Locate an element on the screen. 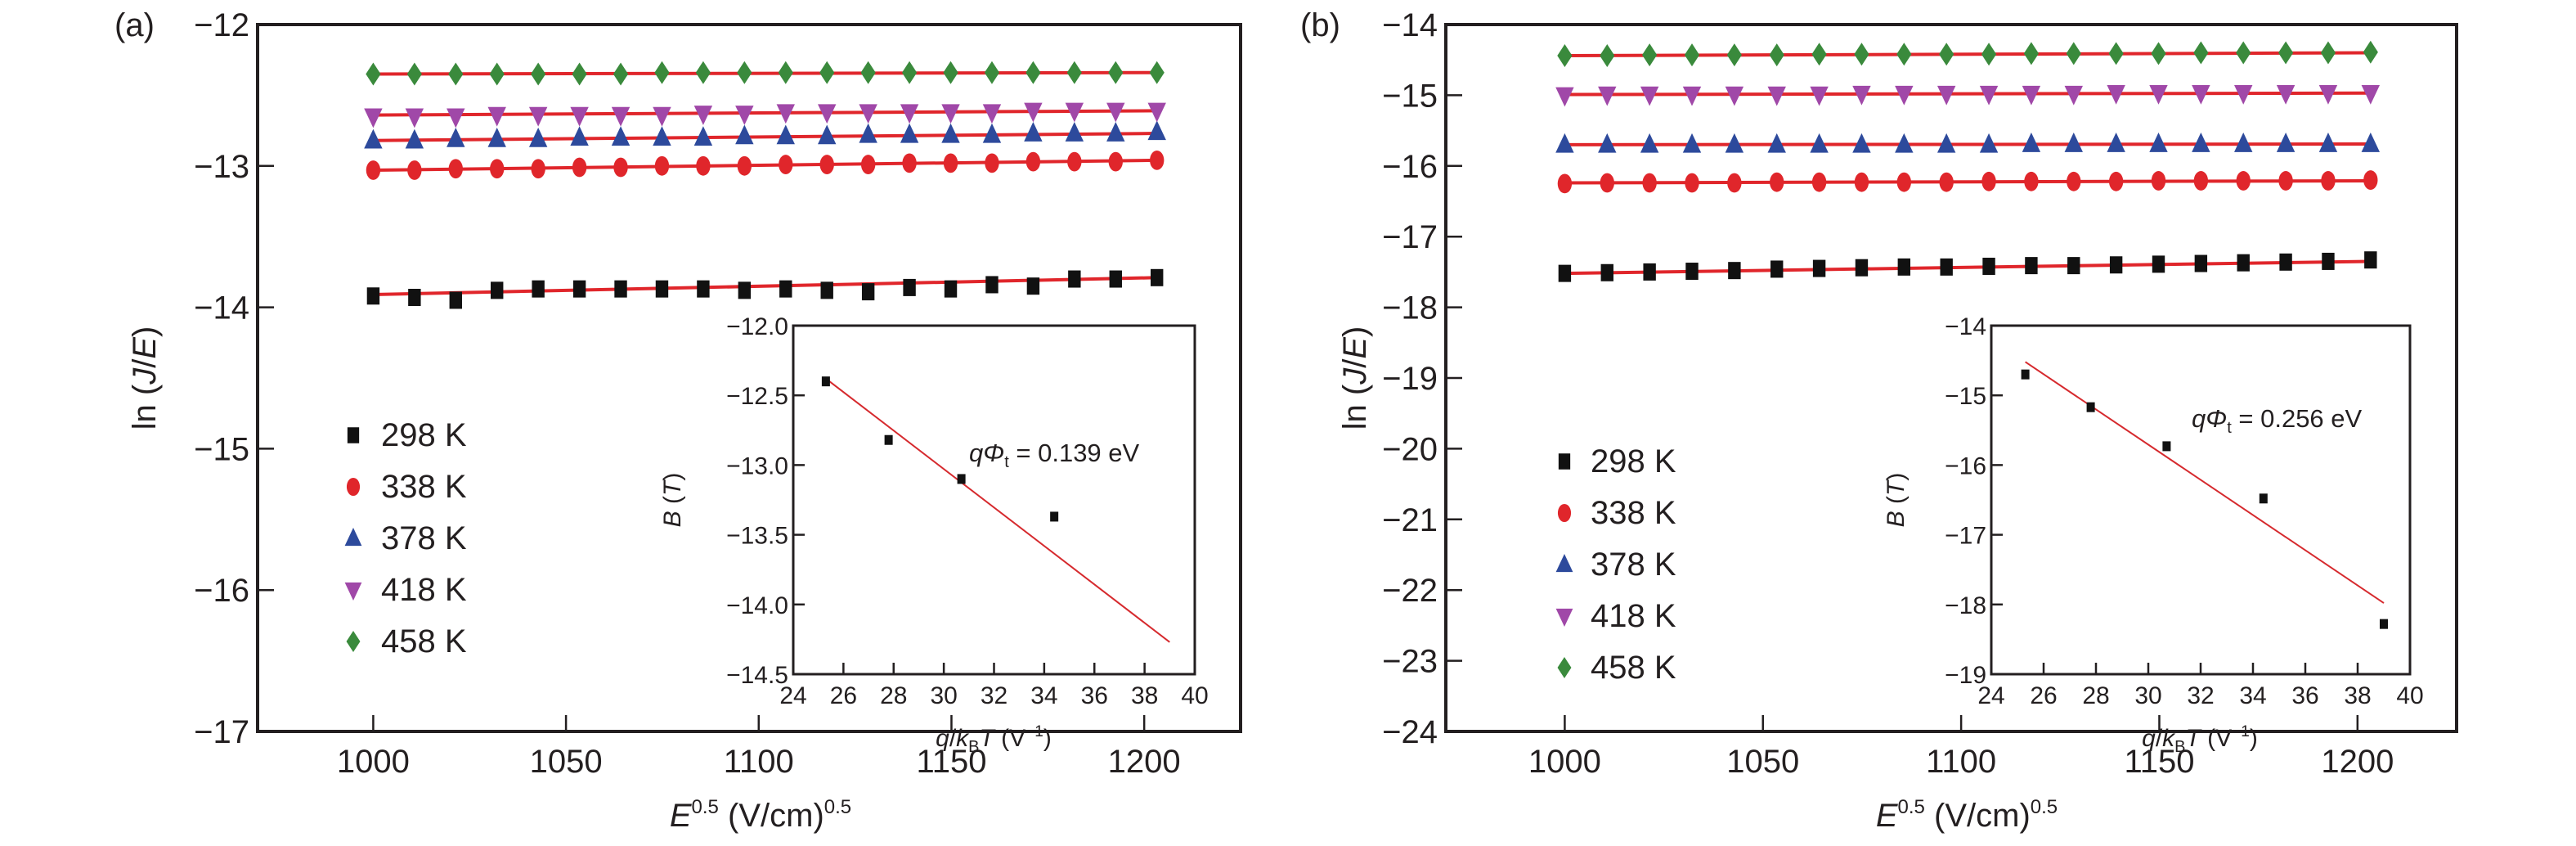 This screenshot has width=2576, height=846. inset-y-tick-label: −15 is located at coordinates (1966, 397).